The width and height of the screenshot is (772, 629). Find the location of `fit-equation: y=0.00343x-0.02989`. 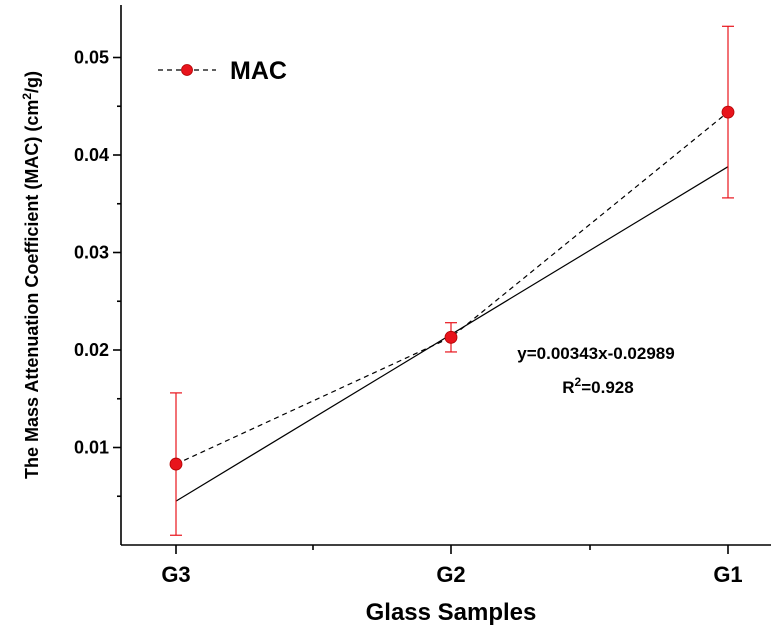

fit-equation: y=0.00343x-0.02989 is located at coordinates (595, 353).